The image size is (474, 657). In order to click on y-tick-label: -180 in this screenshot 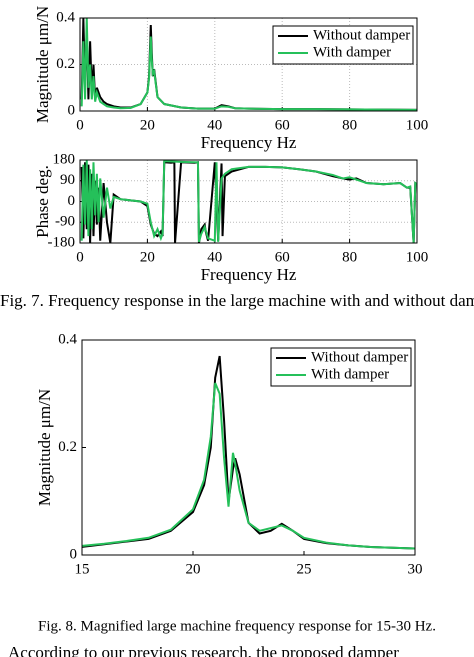, I will do `click(62, 242)`.